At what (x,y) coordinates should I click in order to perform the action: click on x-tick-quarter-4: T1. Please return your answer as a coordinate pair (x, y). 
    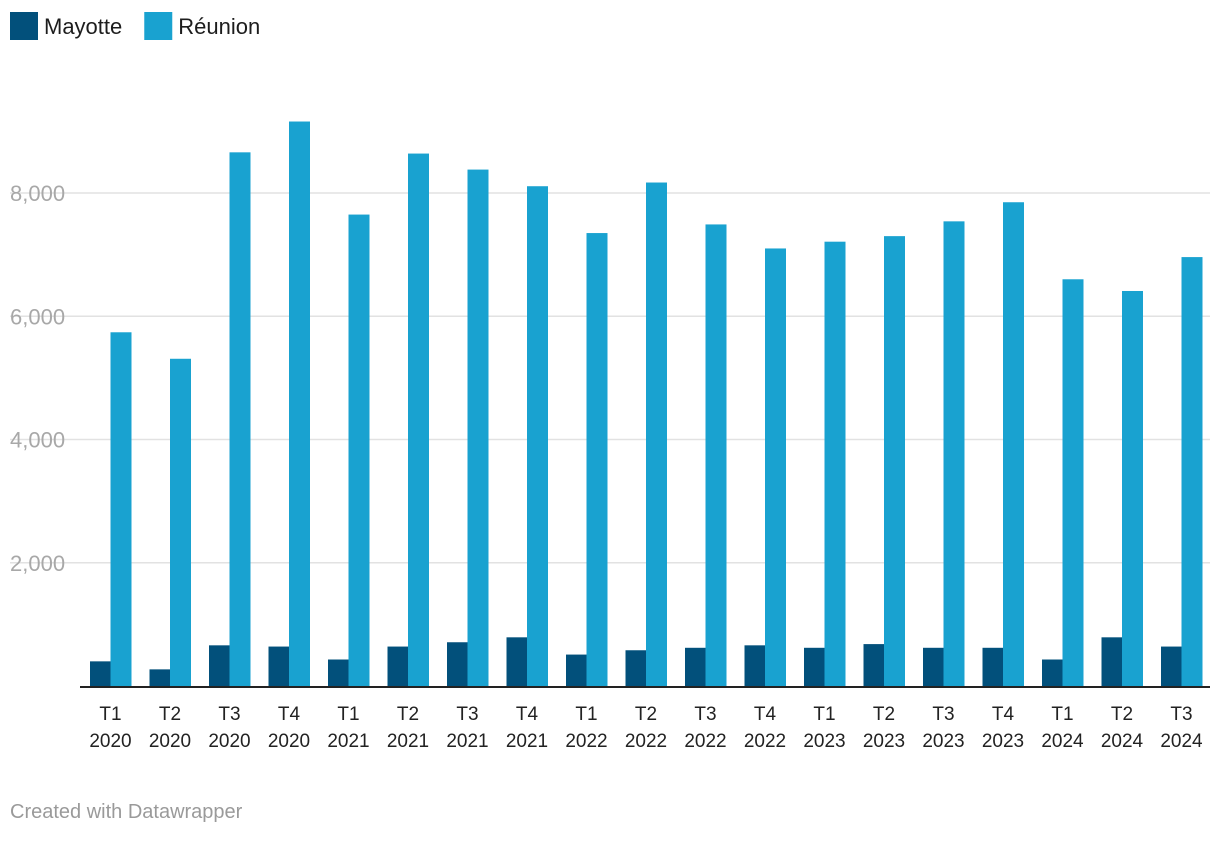
    Looking at the image, I should click on (348, 714).